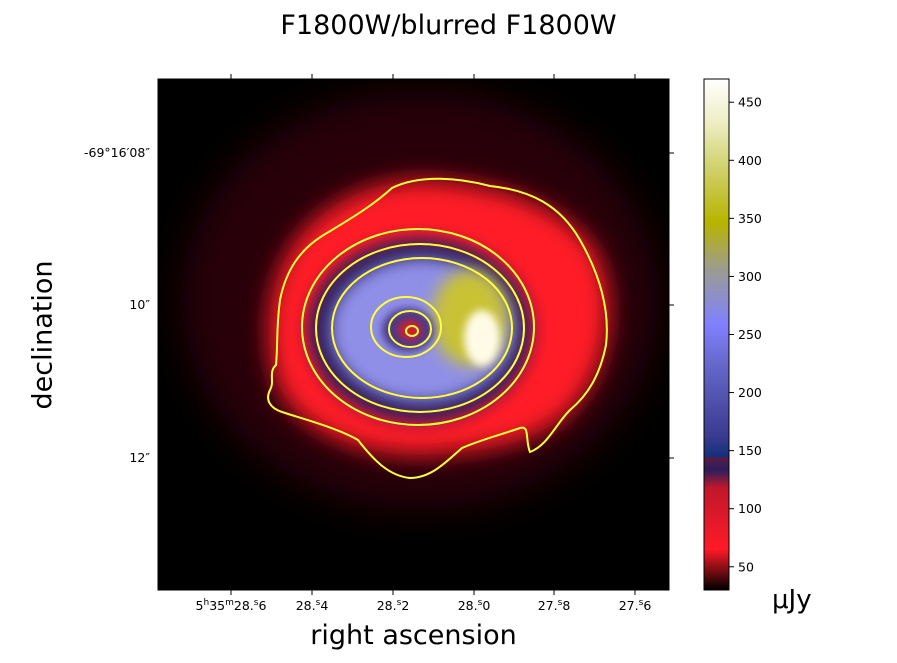 This screenshot has height=663, width=897. What do you see at coordinates (231, 605) in the screenshot?
I see `x-tick-label: 5h35m28.s6` at bounding box center [231, 605].